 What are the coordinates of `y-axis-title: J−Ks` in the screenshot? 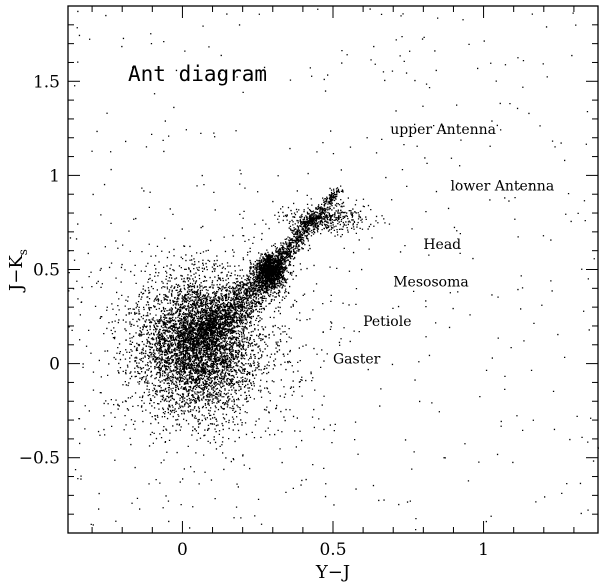 It's located at (18, 271).